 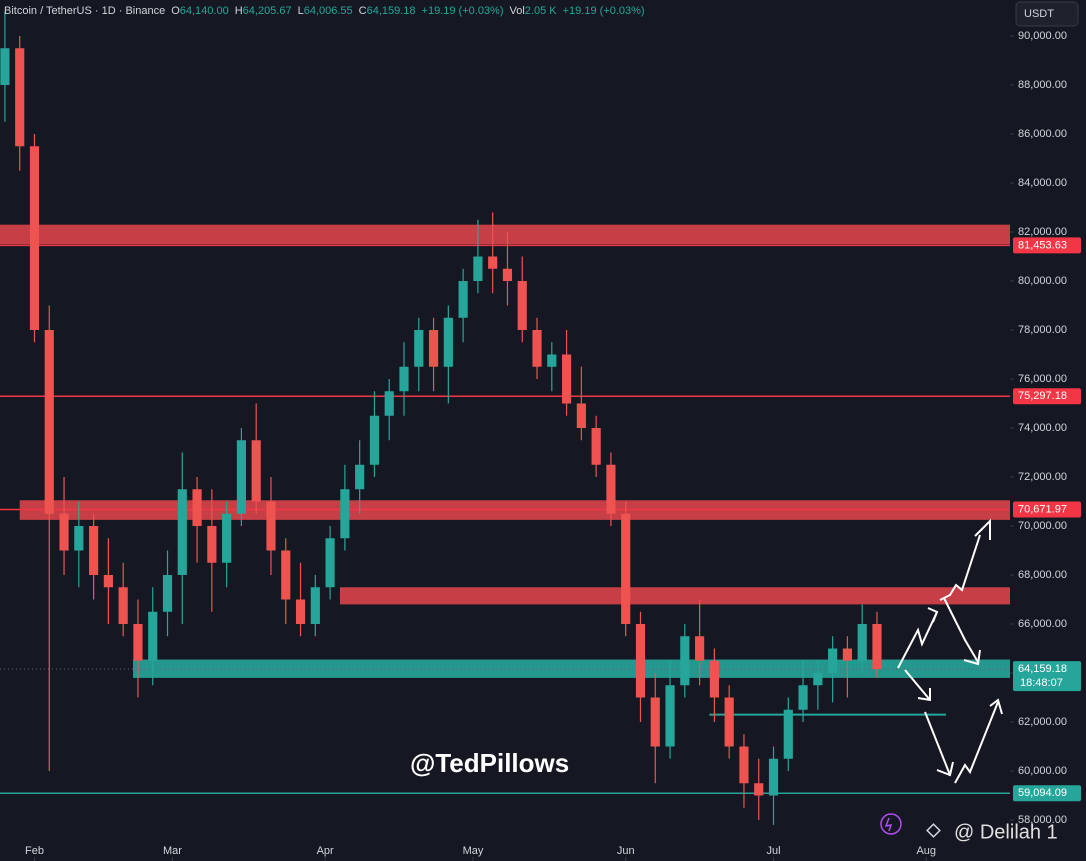 What do you see at coordinates (1042, 281) in the screenshot?
I see `y-tick-label: 80,000.00` at bounding box center [1042, 281].